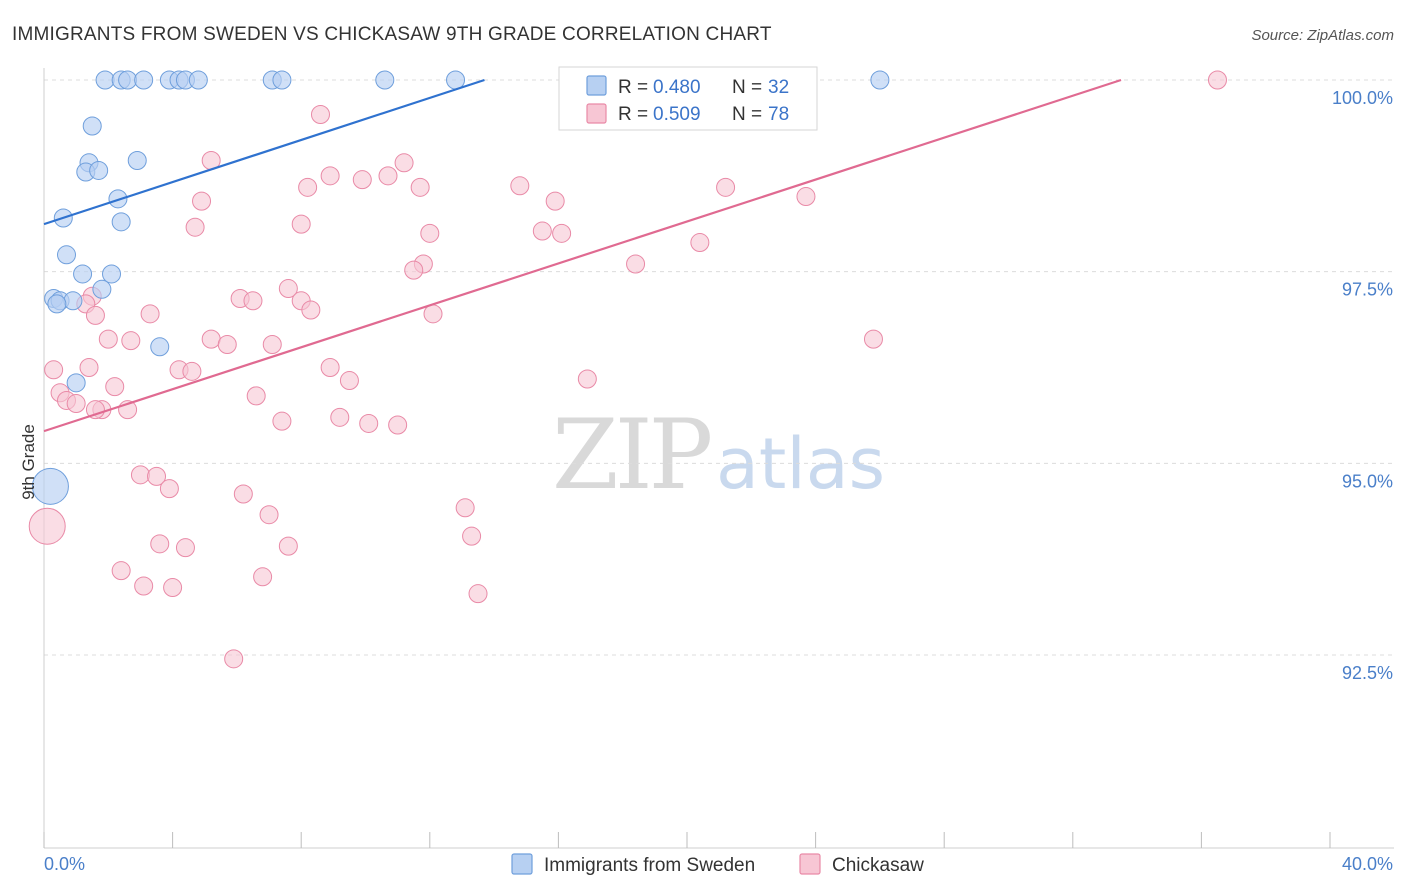 This screenshot has height=892, width=1406. I want to click on watermark: ZIP atlas, so click(718, 455).